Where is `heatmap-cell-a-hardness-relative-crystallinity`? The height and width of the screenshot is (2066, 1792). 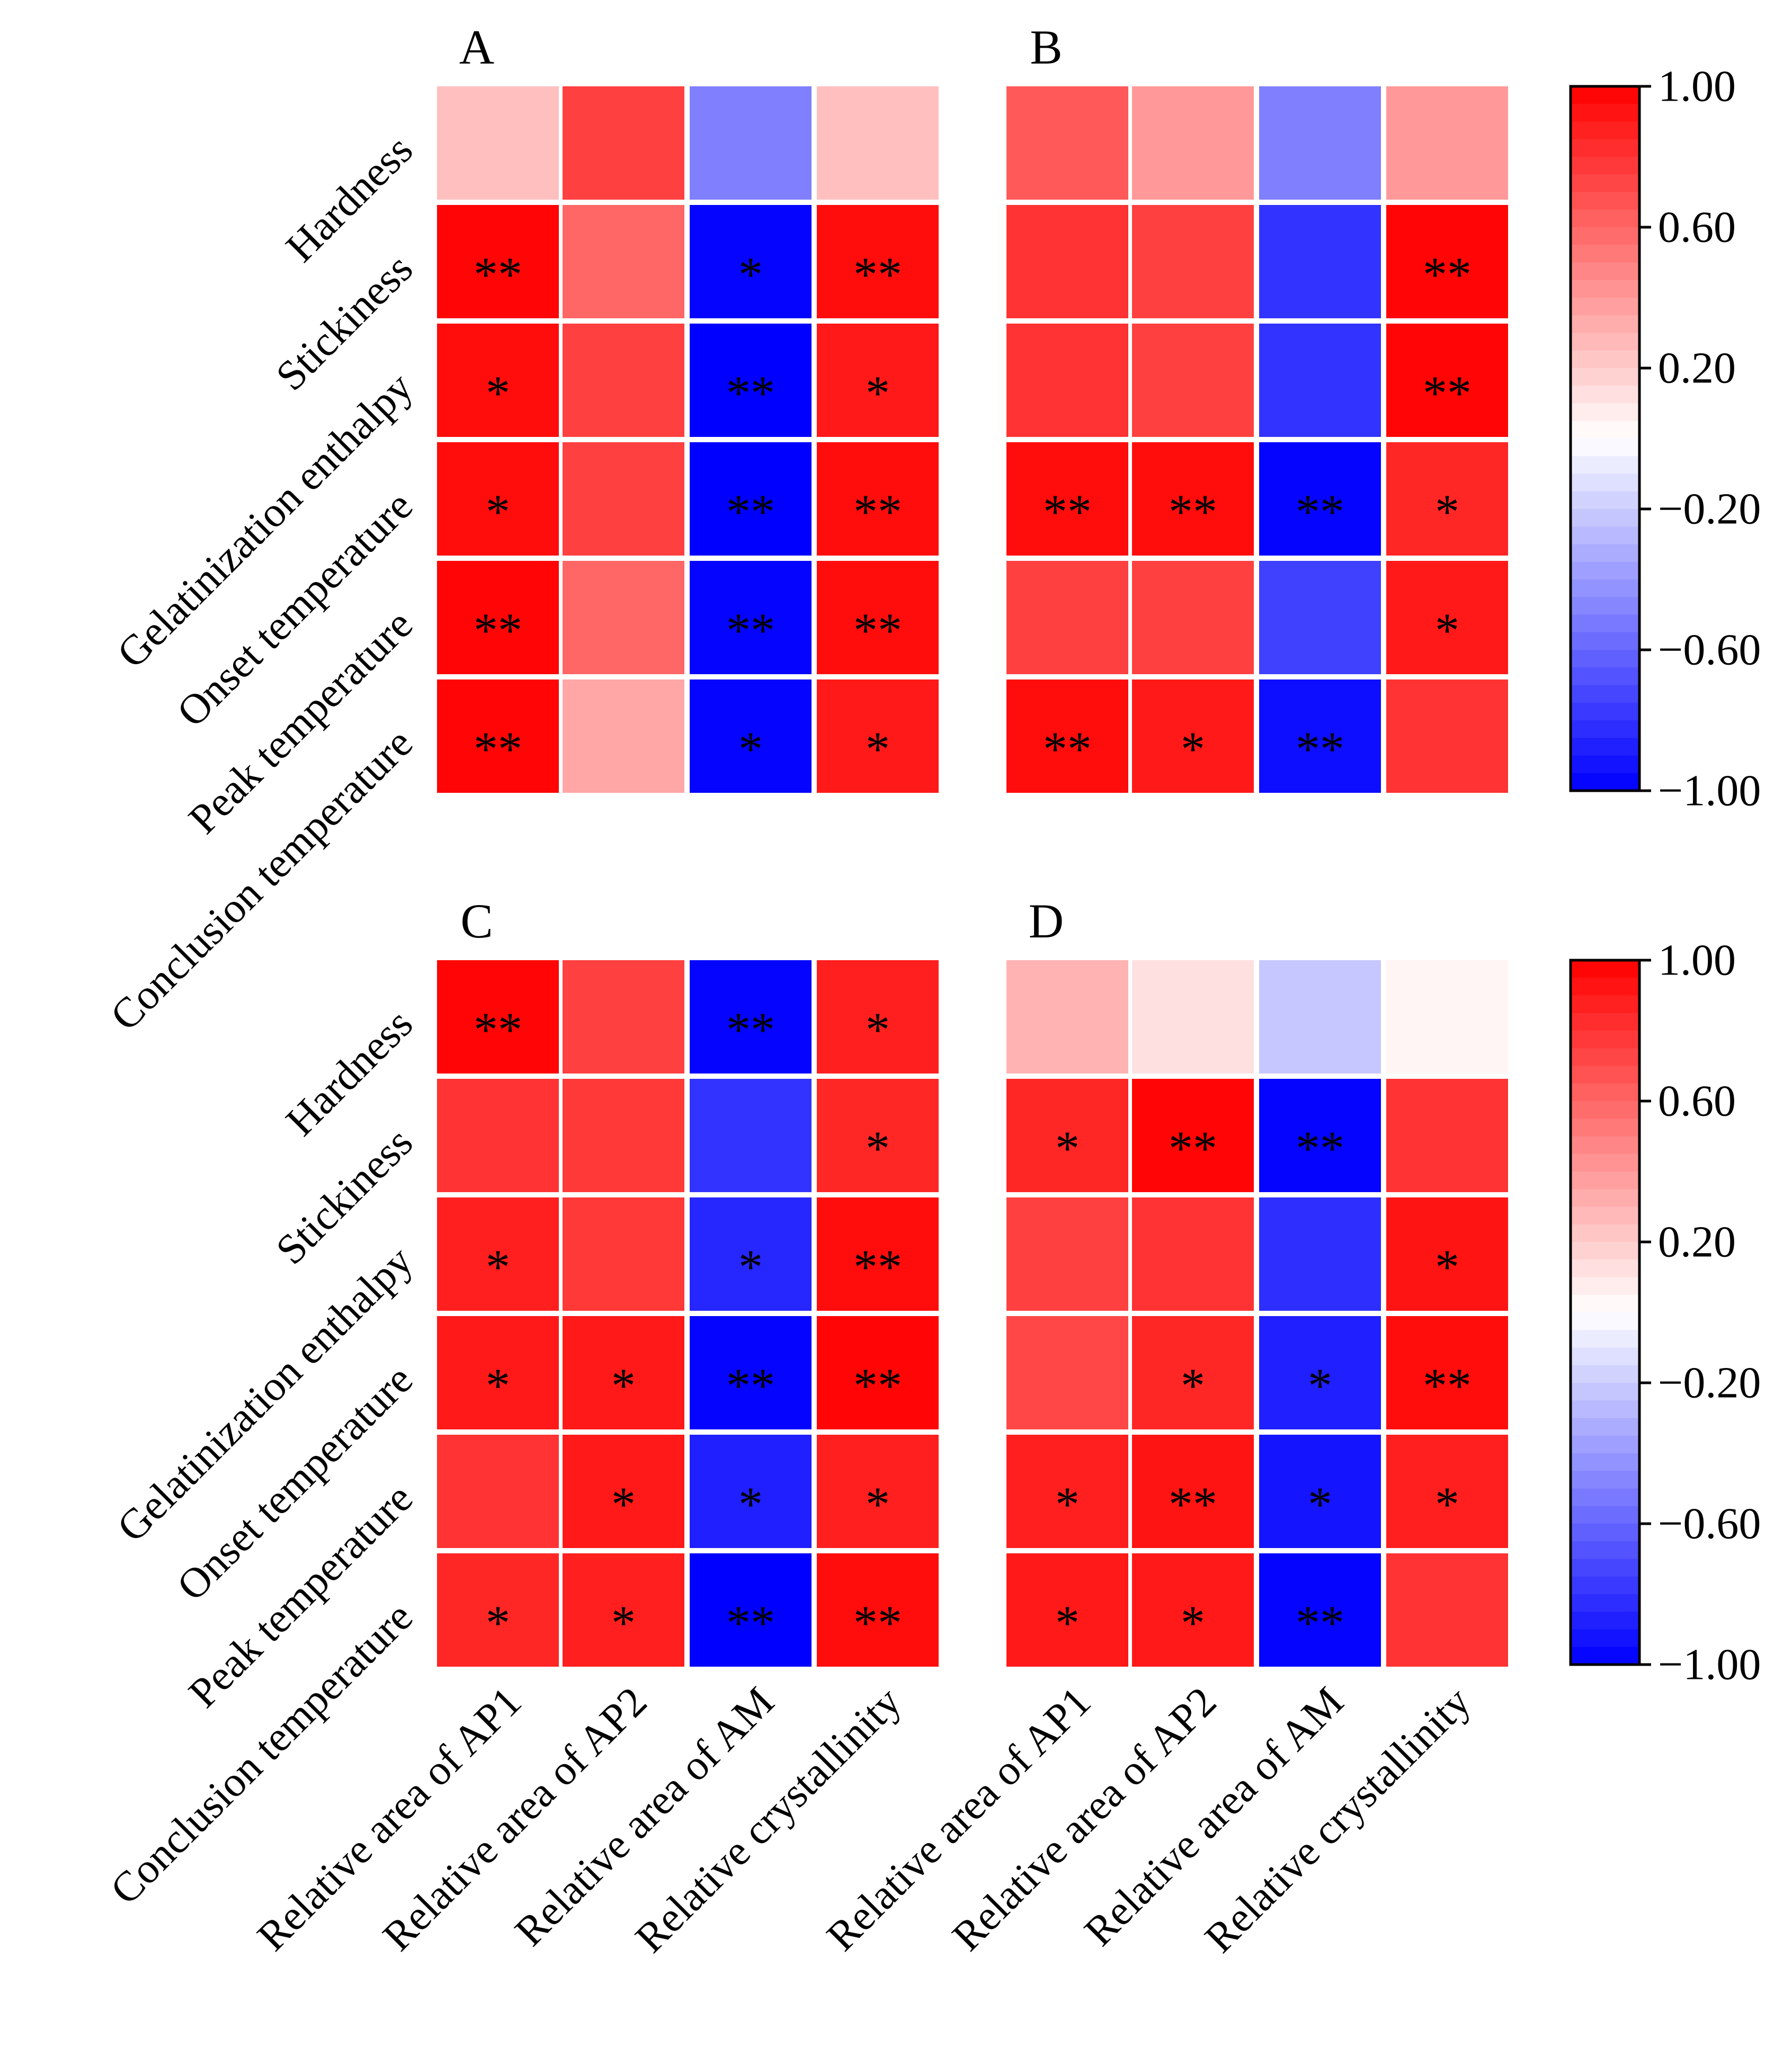
heatmap-cell-a-hardness-relative-crystallinity is located at coordinates (878, 143).